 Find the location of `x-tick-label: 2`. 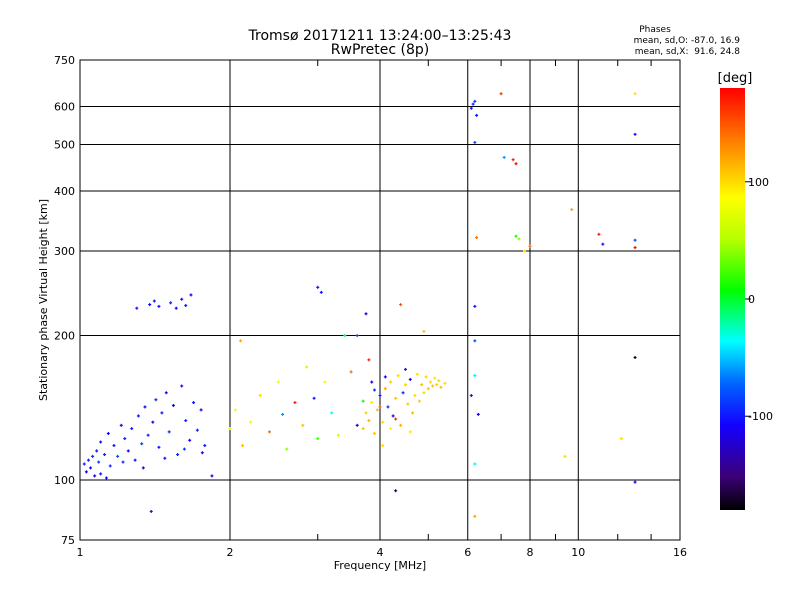

x-tick-label: 2 is located at coordinates (230, 552).